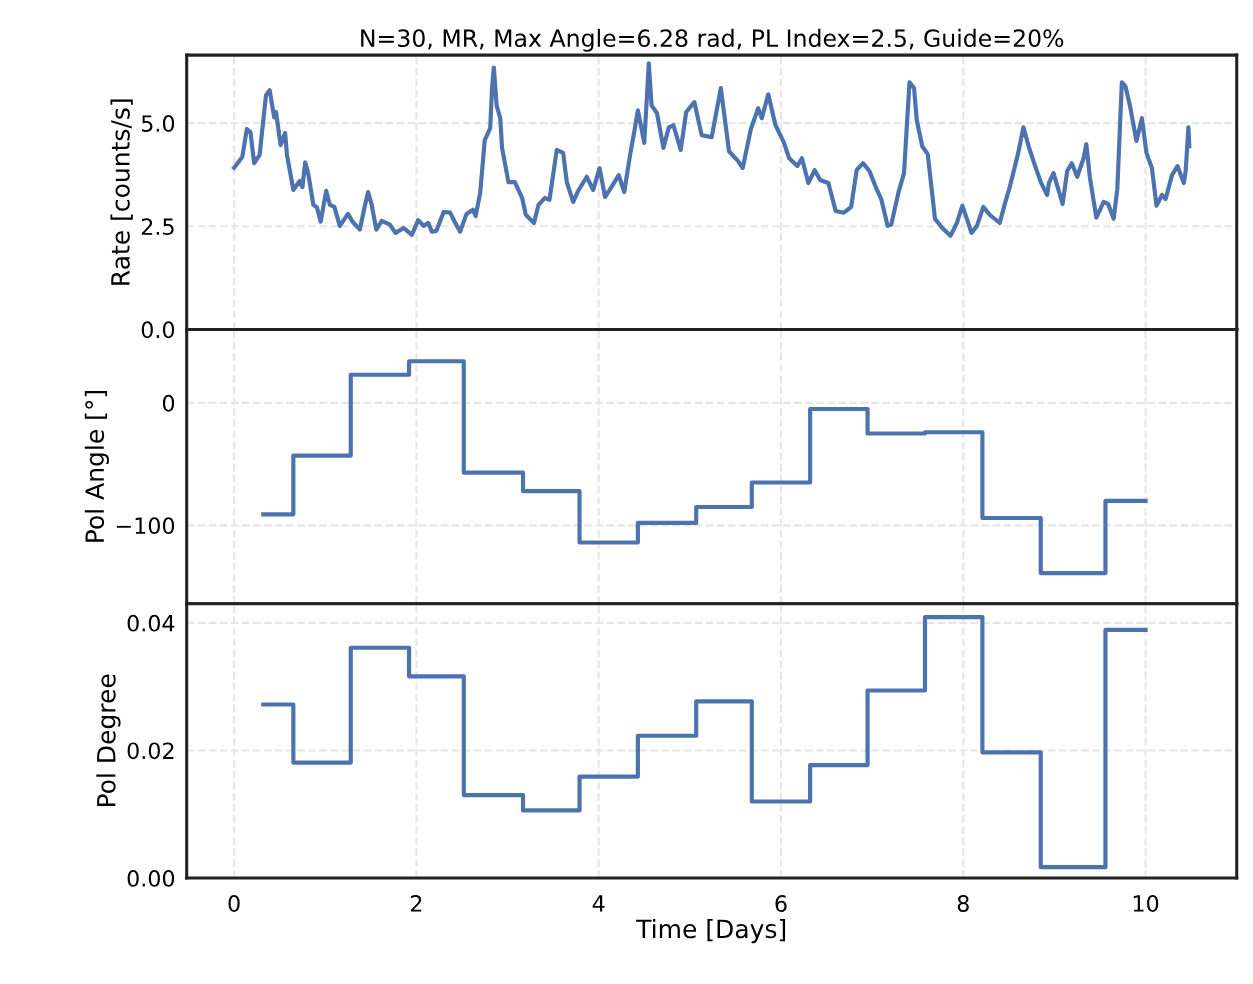 The width and height of the screenshot is (1253, 984). I want to click on x-tick-label: 2, so click(416, 903).